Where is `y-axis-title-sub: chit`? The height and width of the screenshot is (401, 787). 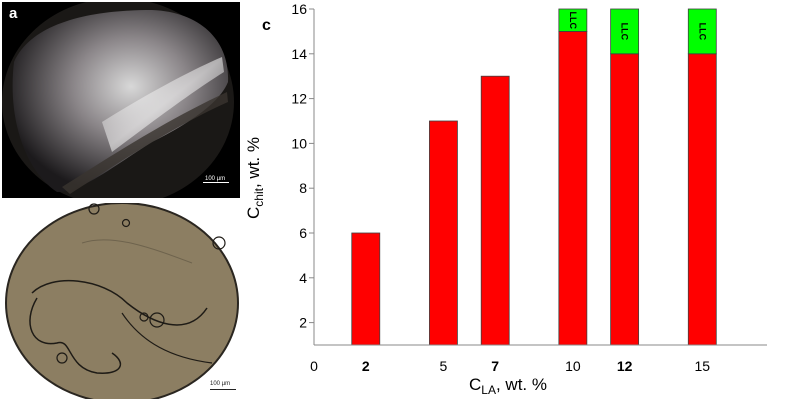
y-axis-title-sub: chit is located at coordinates (259, 196).